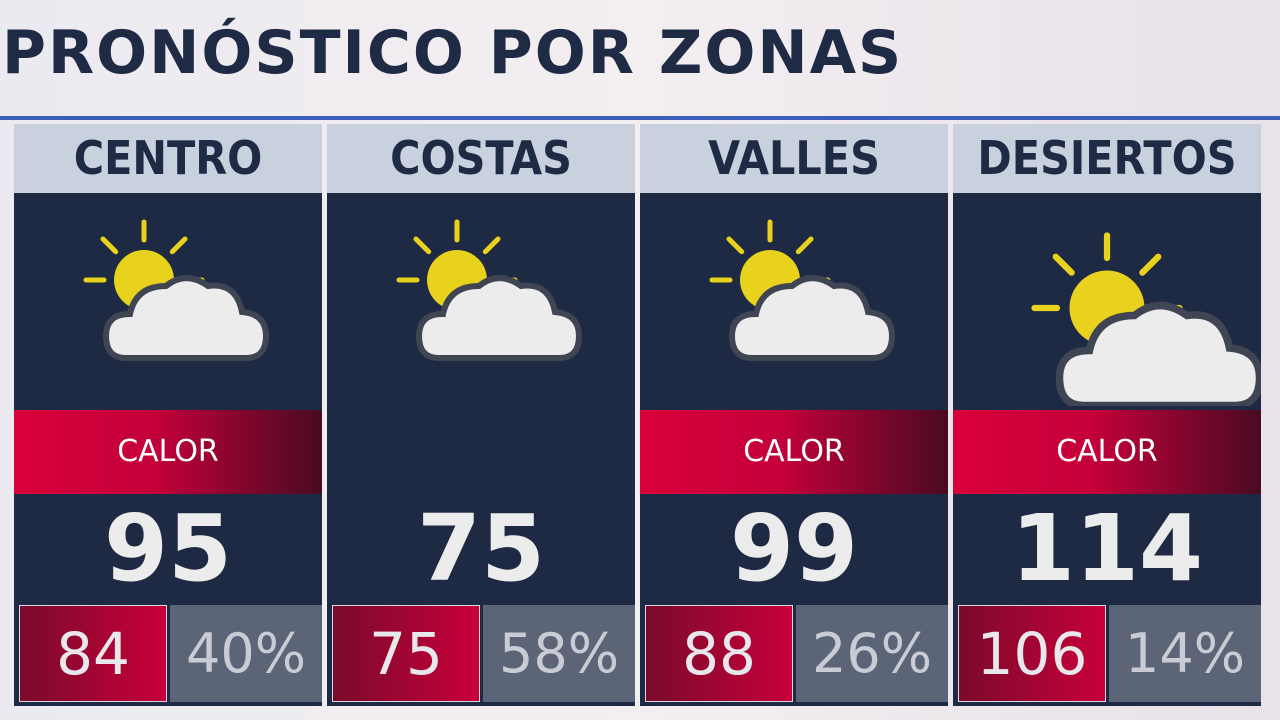 This screenshot has height=720, width=1280. I want to click on low-temp: 88, so click(719, 653).